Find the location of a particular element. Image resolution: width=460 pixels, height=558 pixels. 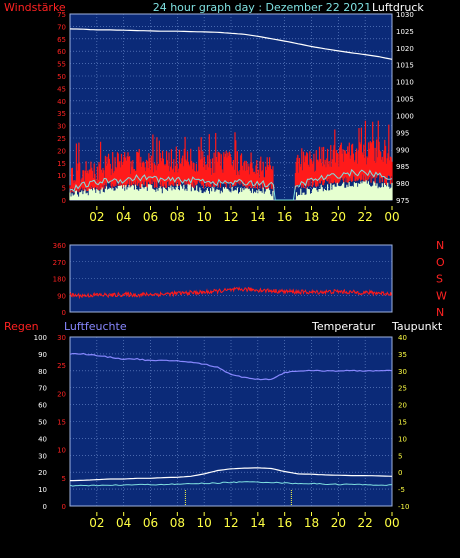

wind-axis-y-tick-label: 70 is located at coordinates (61, 27).